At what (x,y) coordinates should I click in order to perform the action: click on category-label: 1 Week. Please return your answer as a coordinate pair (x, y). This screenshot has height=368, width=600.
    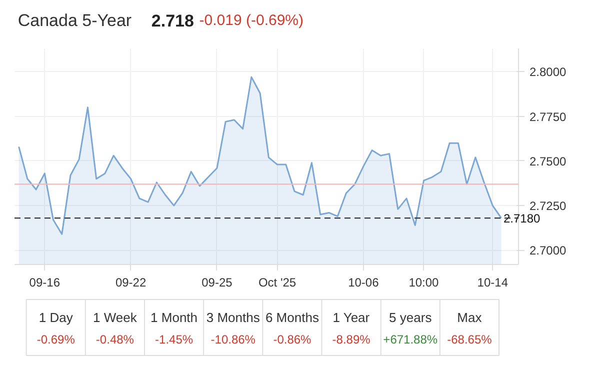
    Looking at the image, I should click on (115, 318).